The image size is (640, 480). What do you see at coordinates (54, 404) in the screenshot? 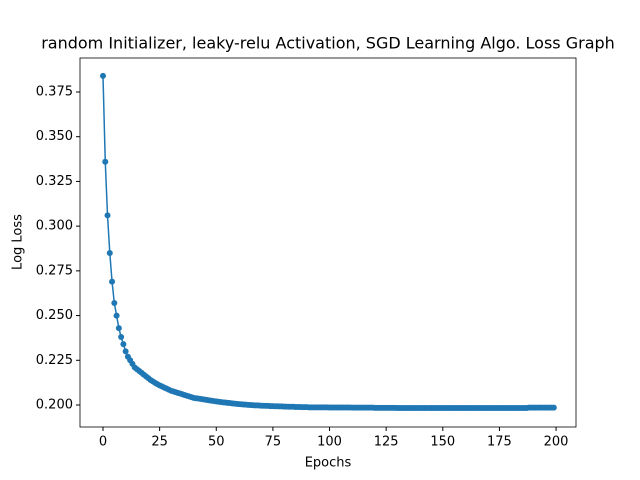
I see `y-tick-label: 0.200` at bounding box center [54, 404].